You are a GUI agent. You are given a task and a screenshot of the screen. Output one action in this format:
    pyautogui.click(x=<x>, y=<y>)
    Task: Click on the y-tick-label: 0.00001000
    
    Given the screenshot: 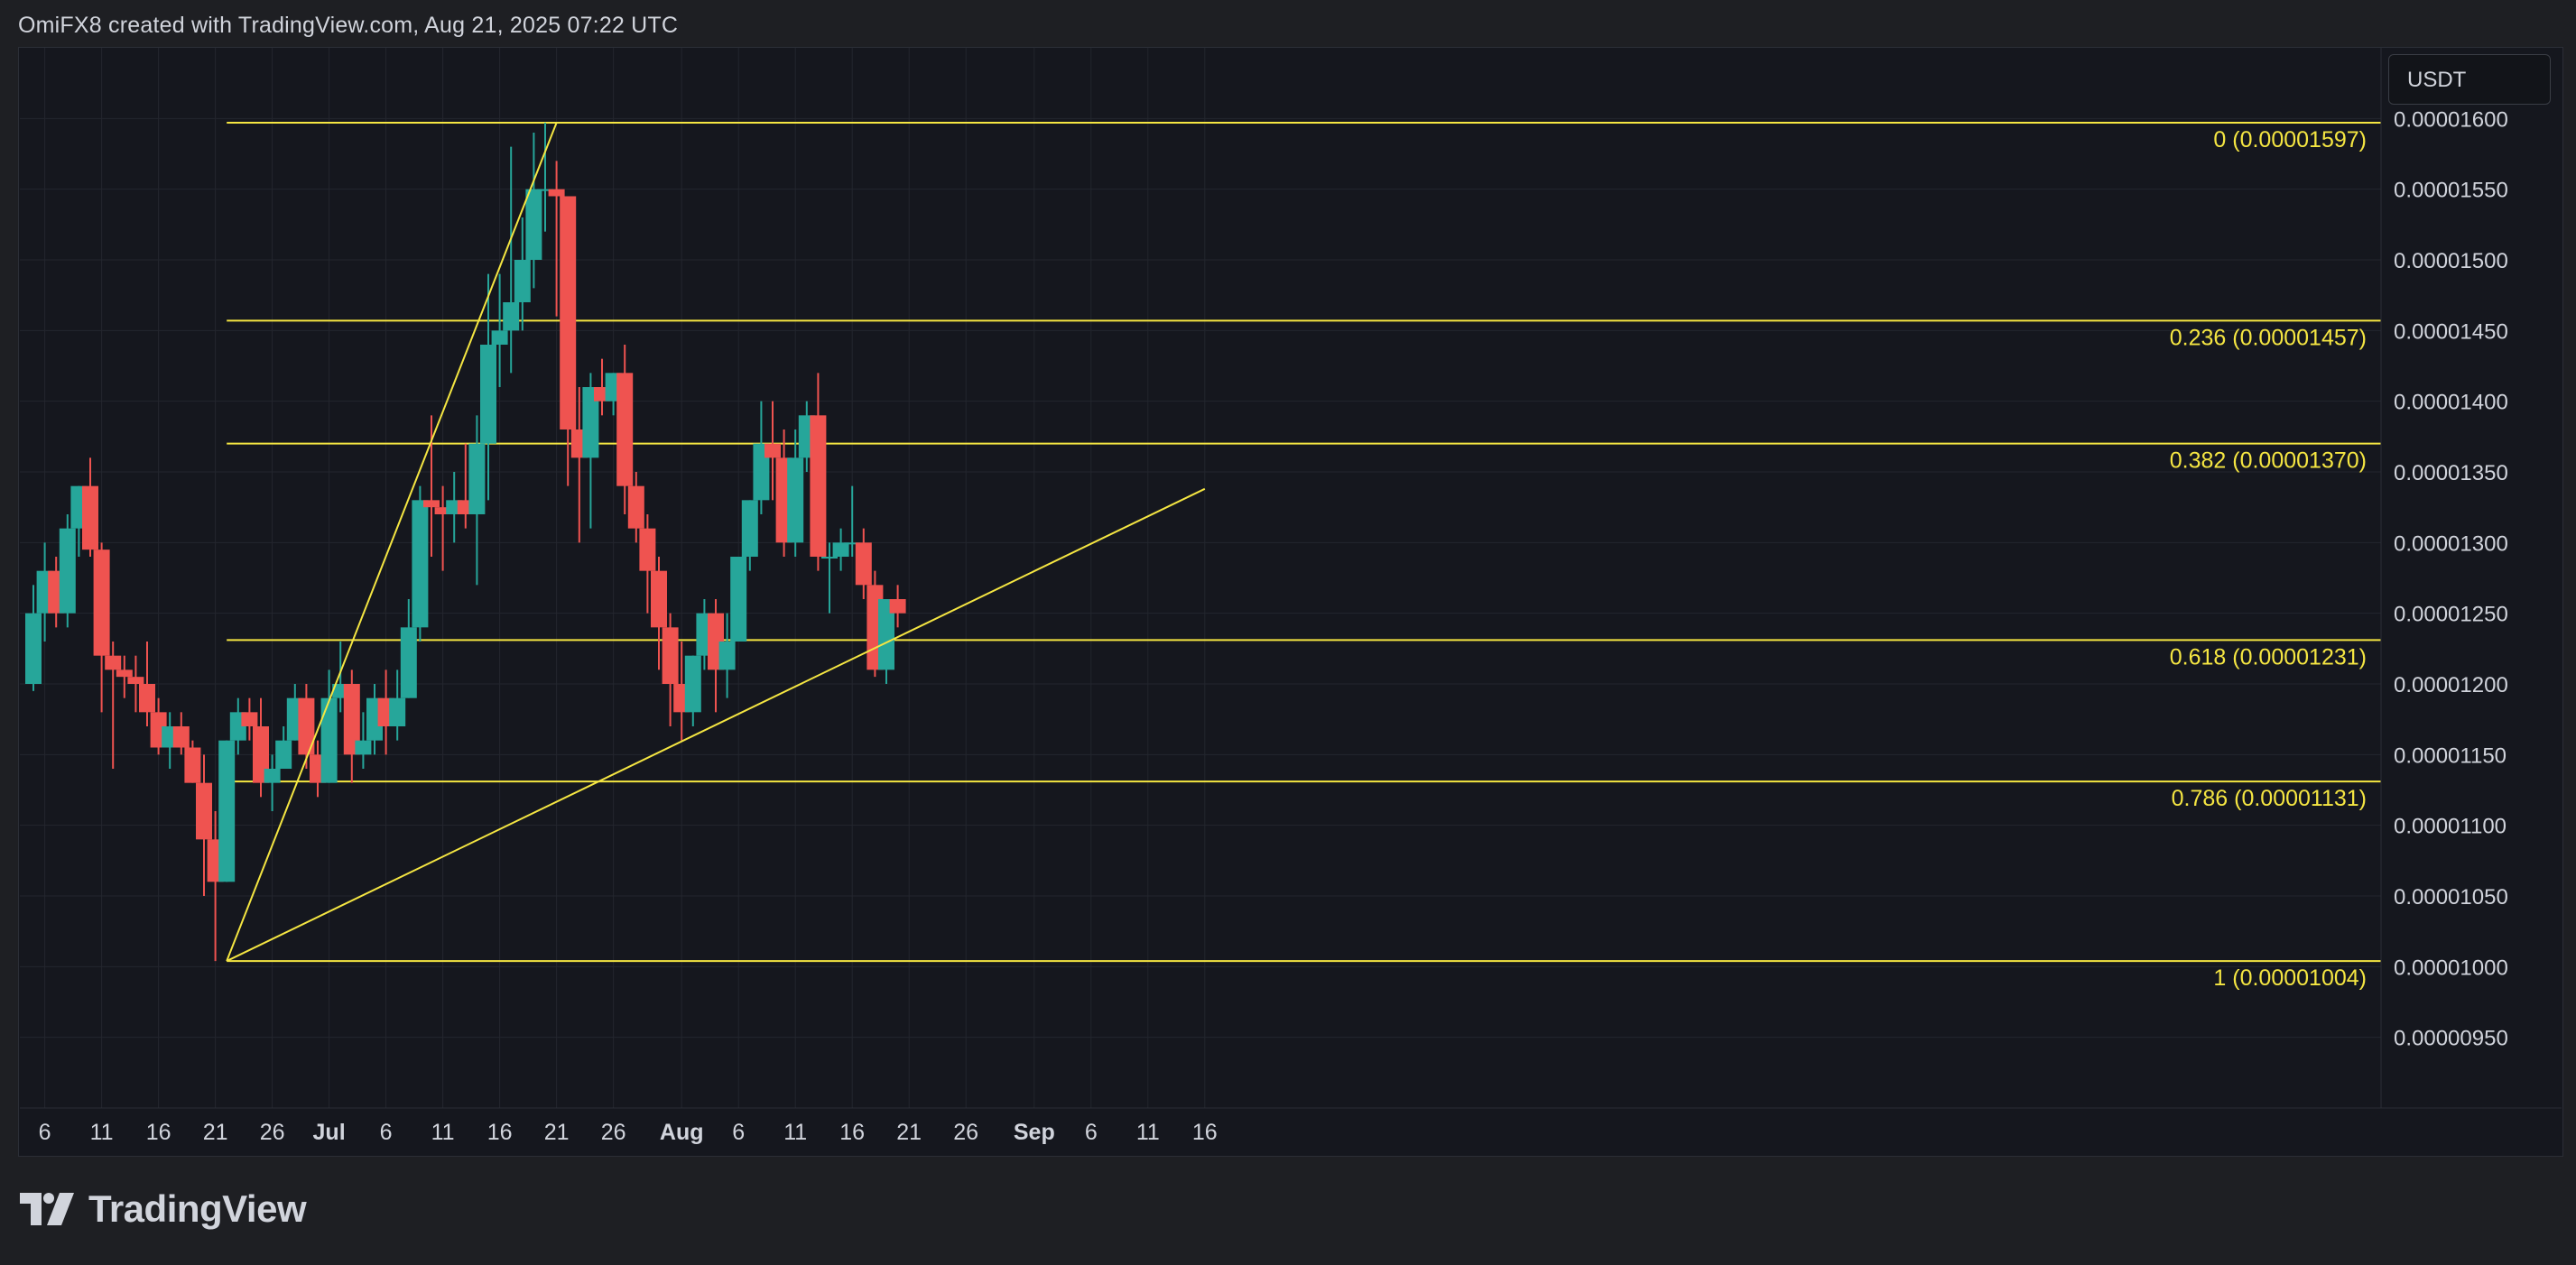 What is the action you would take?
    pyautogui.click(x=2451, y=968)
    